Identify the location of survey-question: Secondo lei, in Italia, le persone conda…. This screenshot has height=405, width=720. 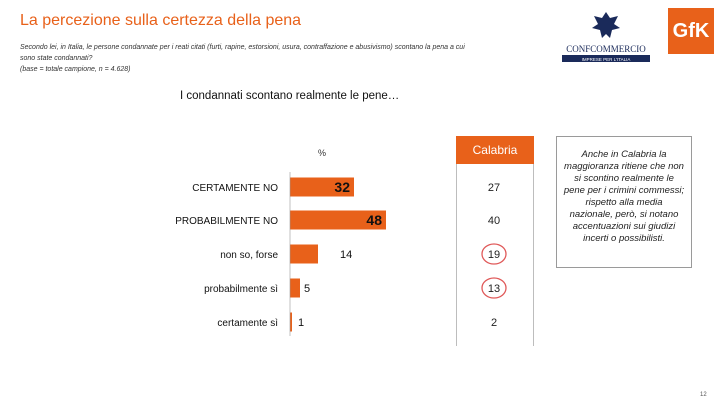
(270, 58).